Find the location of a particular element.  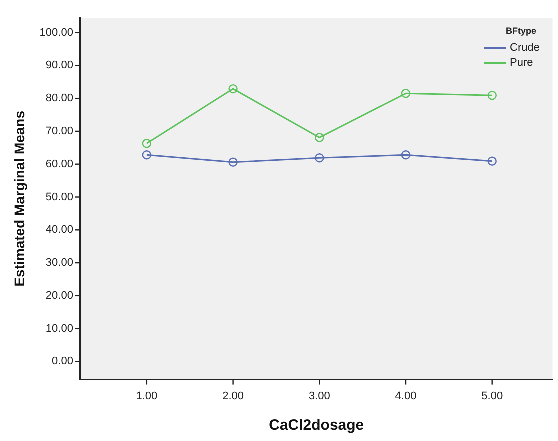

y-tick-label: 20.00 is located at coordinates (60, 296).